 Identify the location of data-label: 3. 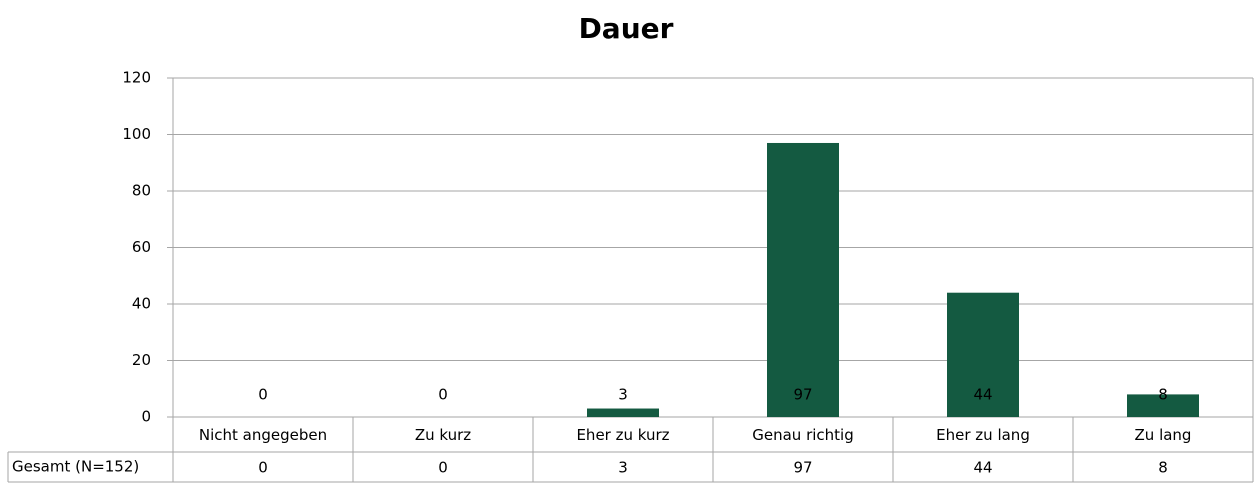
(623, 395).